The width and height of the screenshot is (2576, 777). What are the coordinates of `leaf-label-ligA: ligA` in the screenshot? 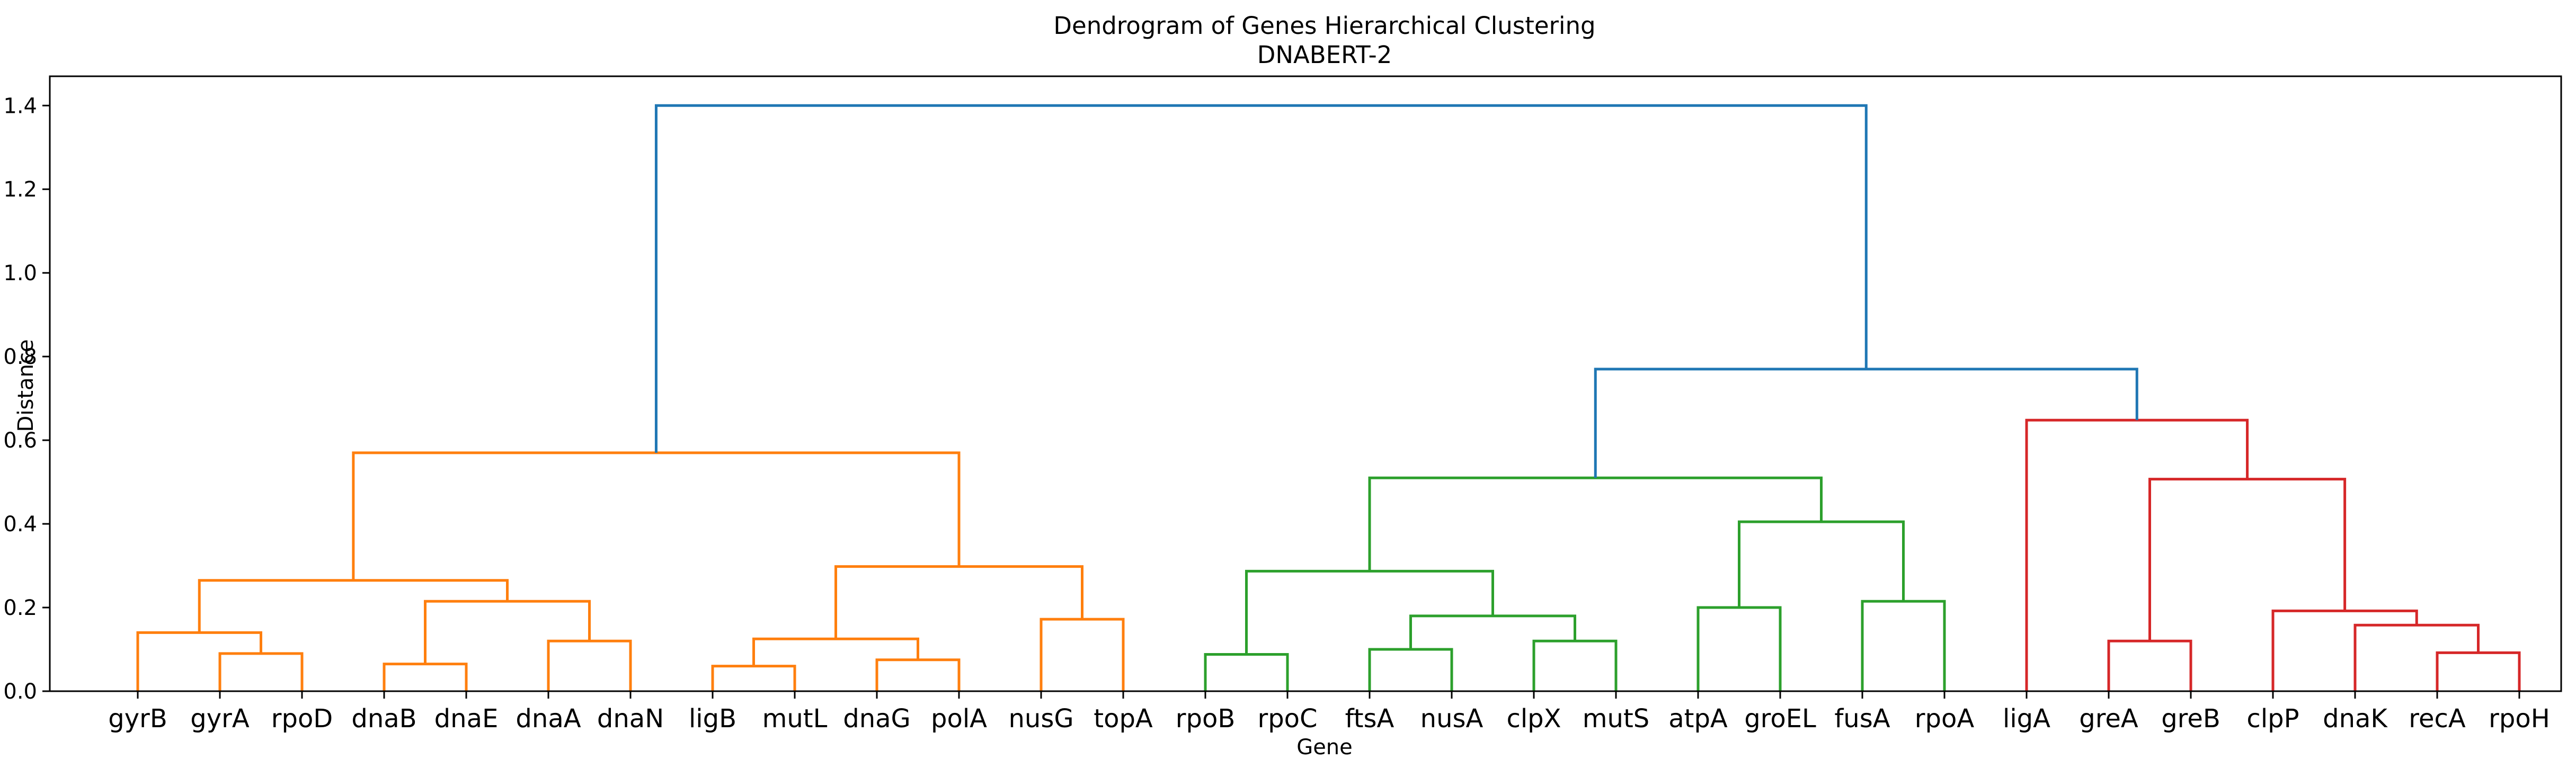 It's located at (2027, 719).